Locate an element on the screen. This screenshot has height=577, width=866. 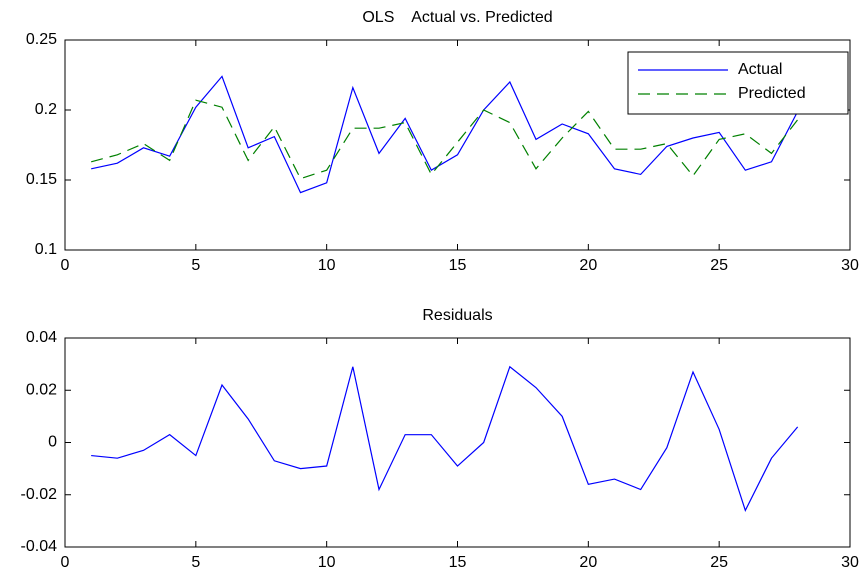
chart-title: OLS Actual vs. Predicted is located at coordinates (457, 17).